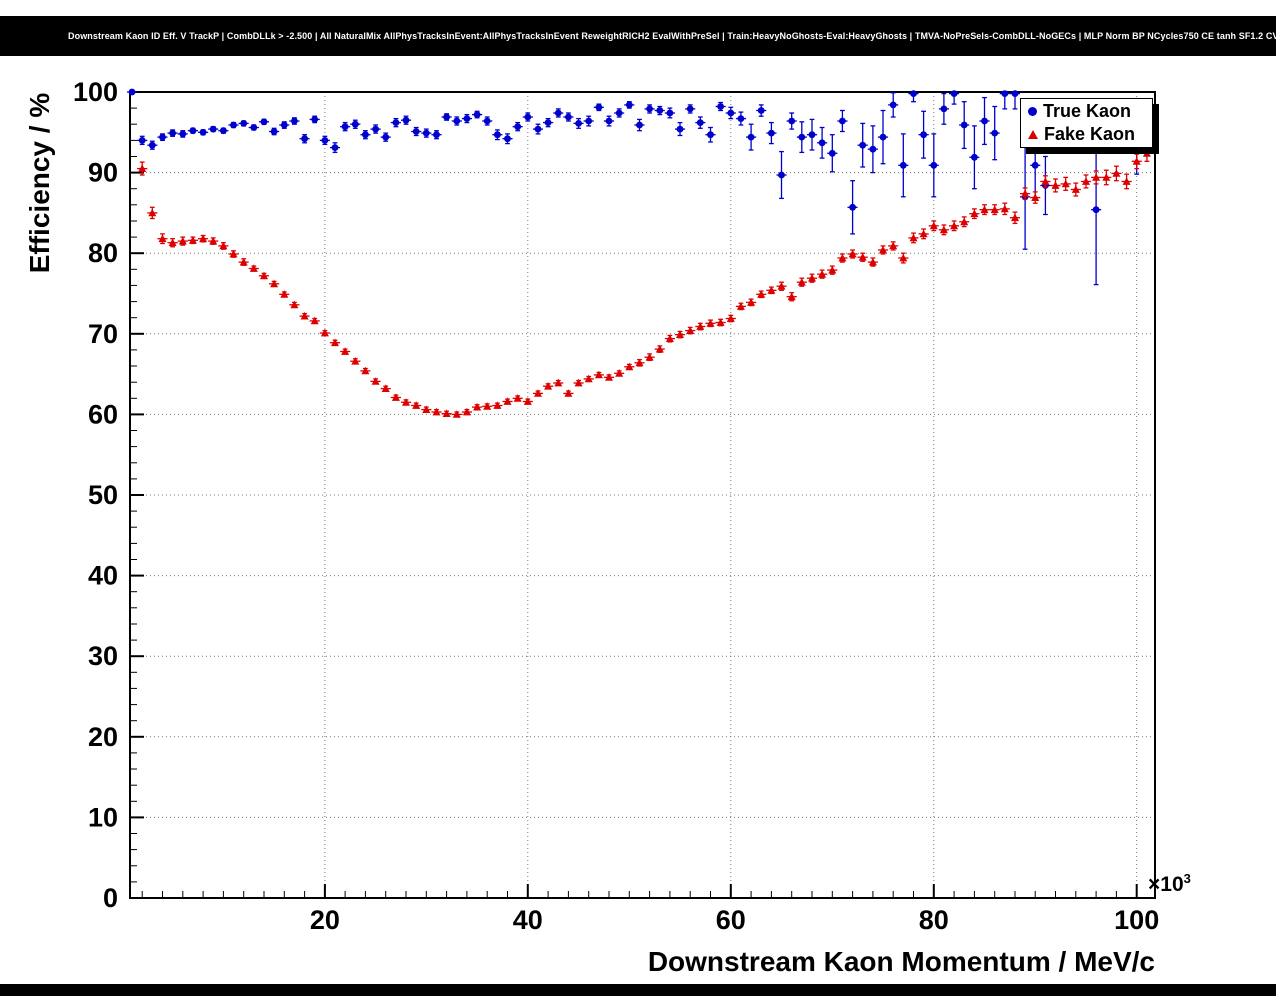 The width and height of the screenshot is (1276, 996). Describe the element at coordinates (39, 183) in the screenshot. I see `y-axis-title: Efficiency / %` at that location.